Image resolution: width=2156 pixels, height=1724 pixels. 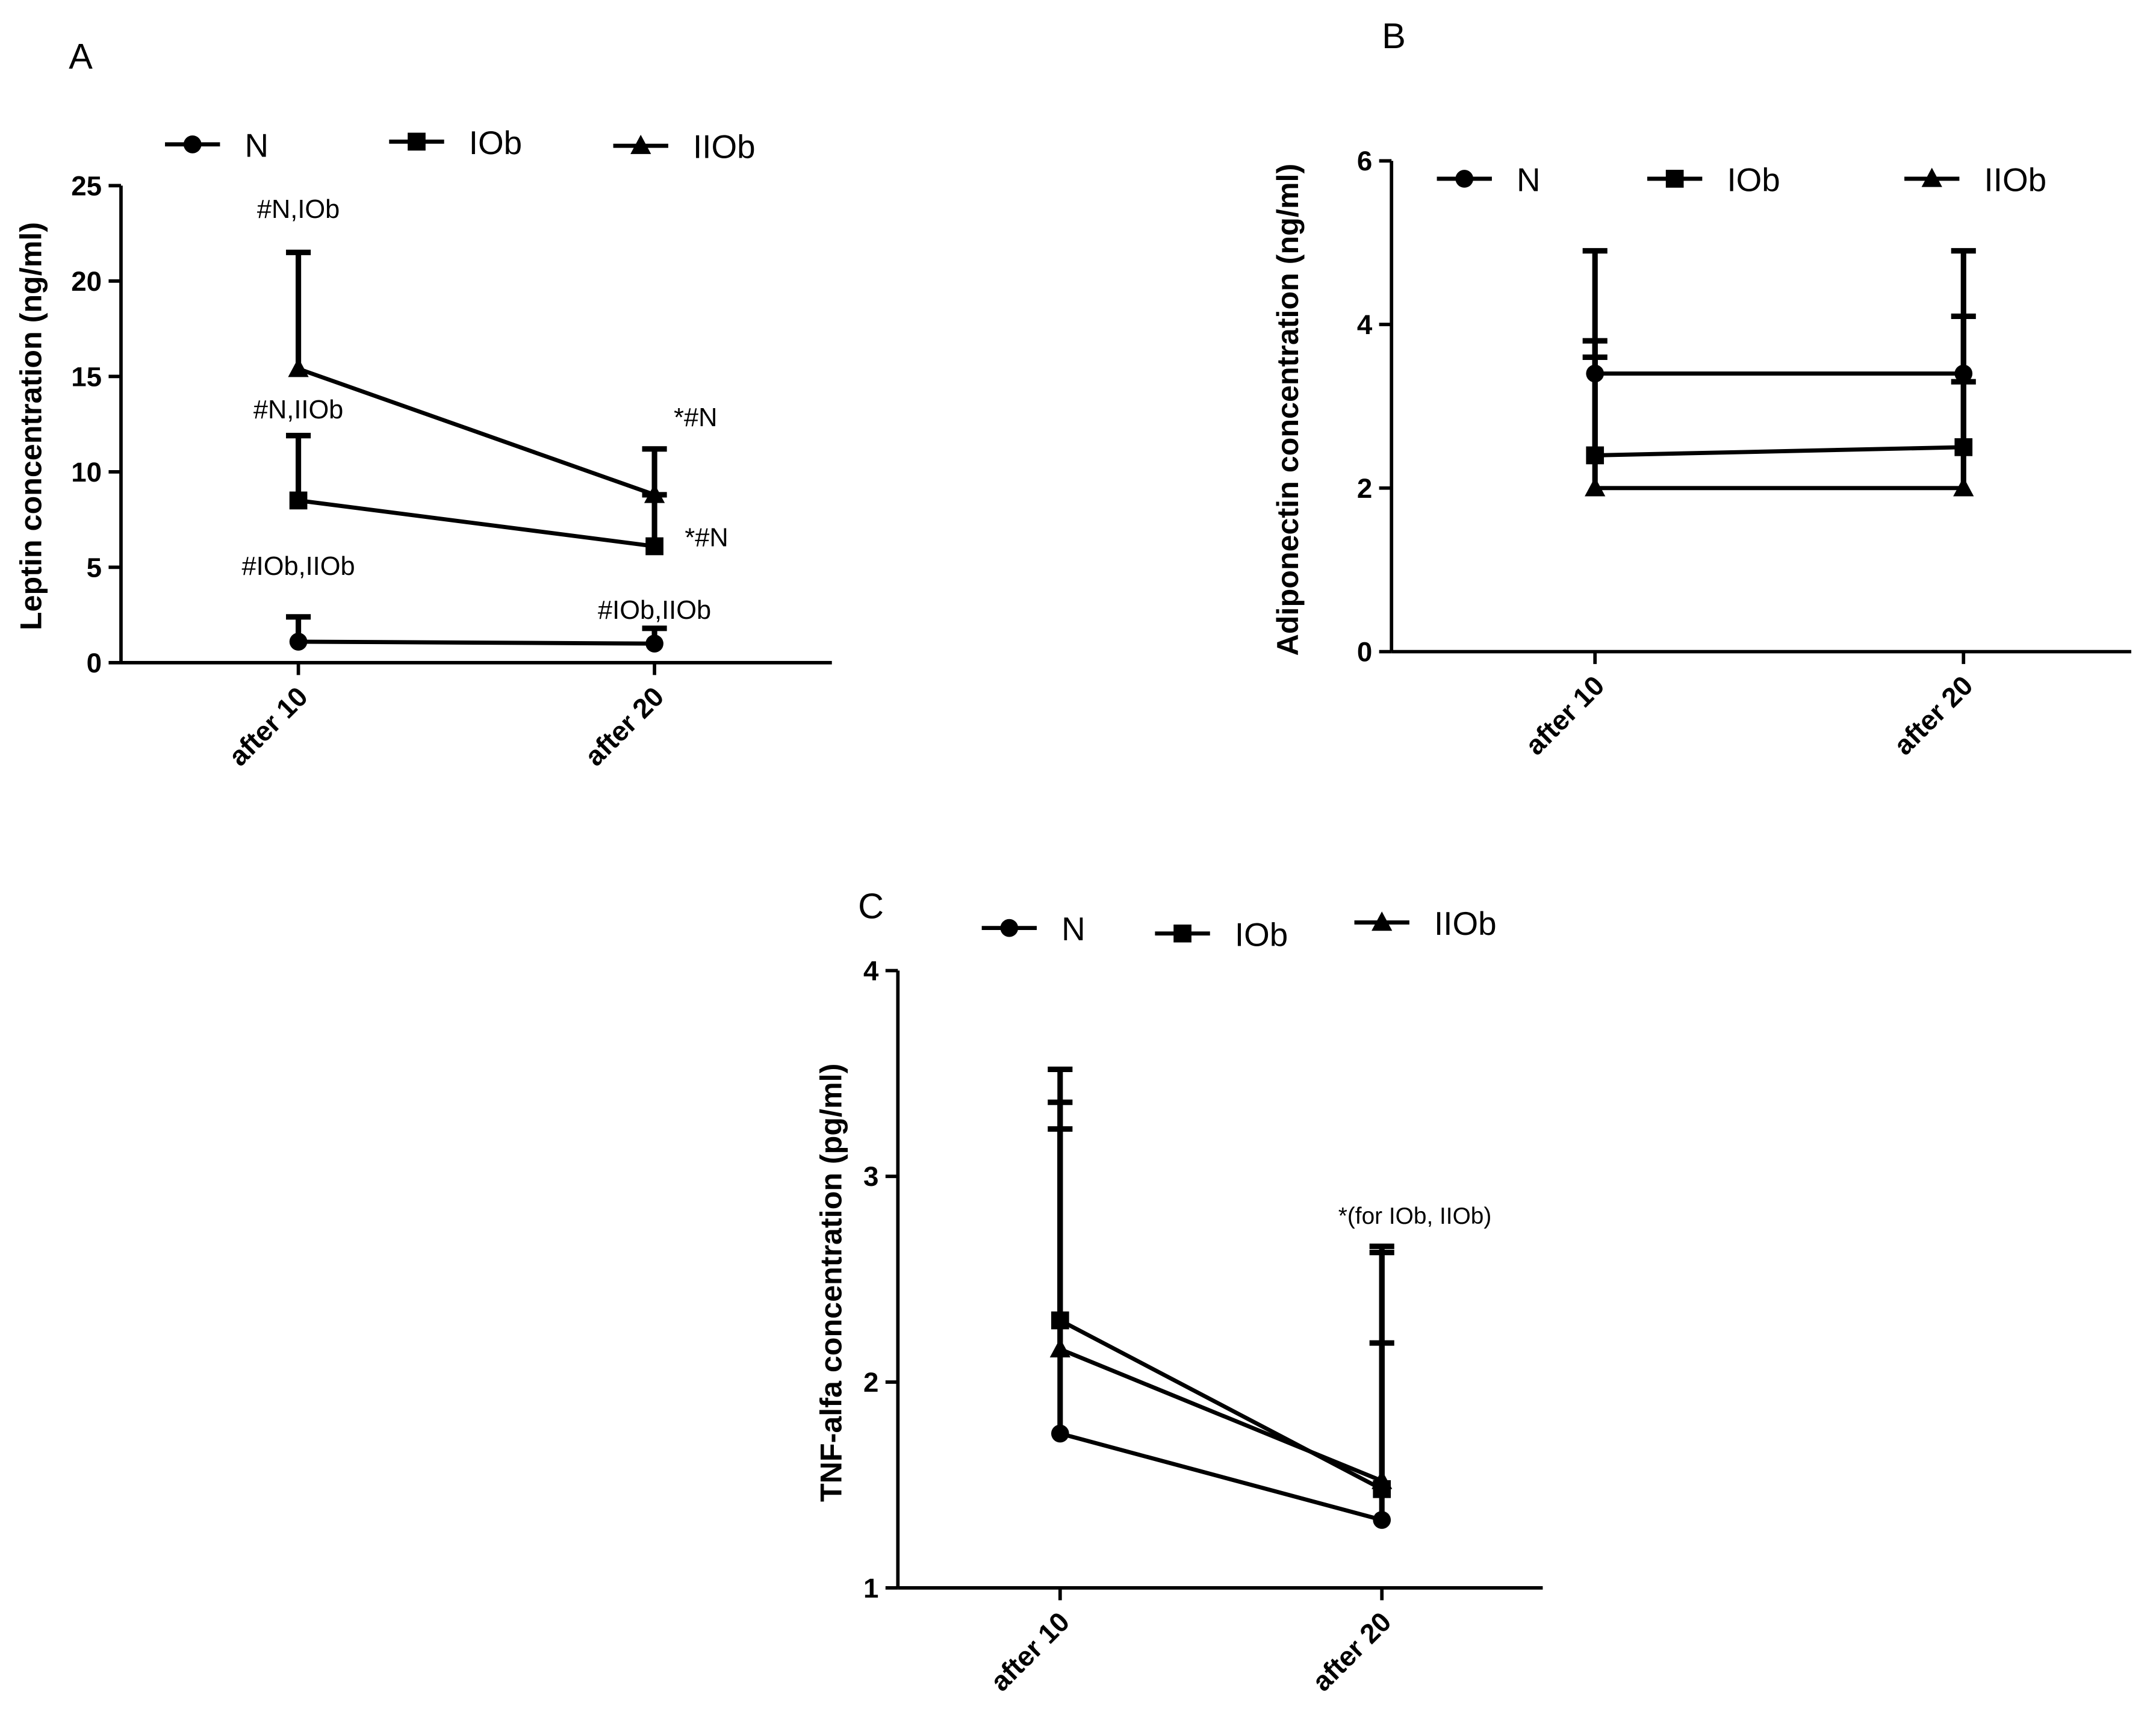 What do you see at coordinates (31, 426) in the screenshot?
I see `y-axis-title-a: Leptin concentration (ng/ml)` at bounding box center [31, 426].